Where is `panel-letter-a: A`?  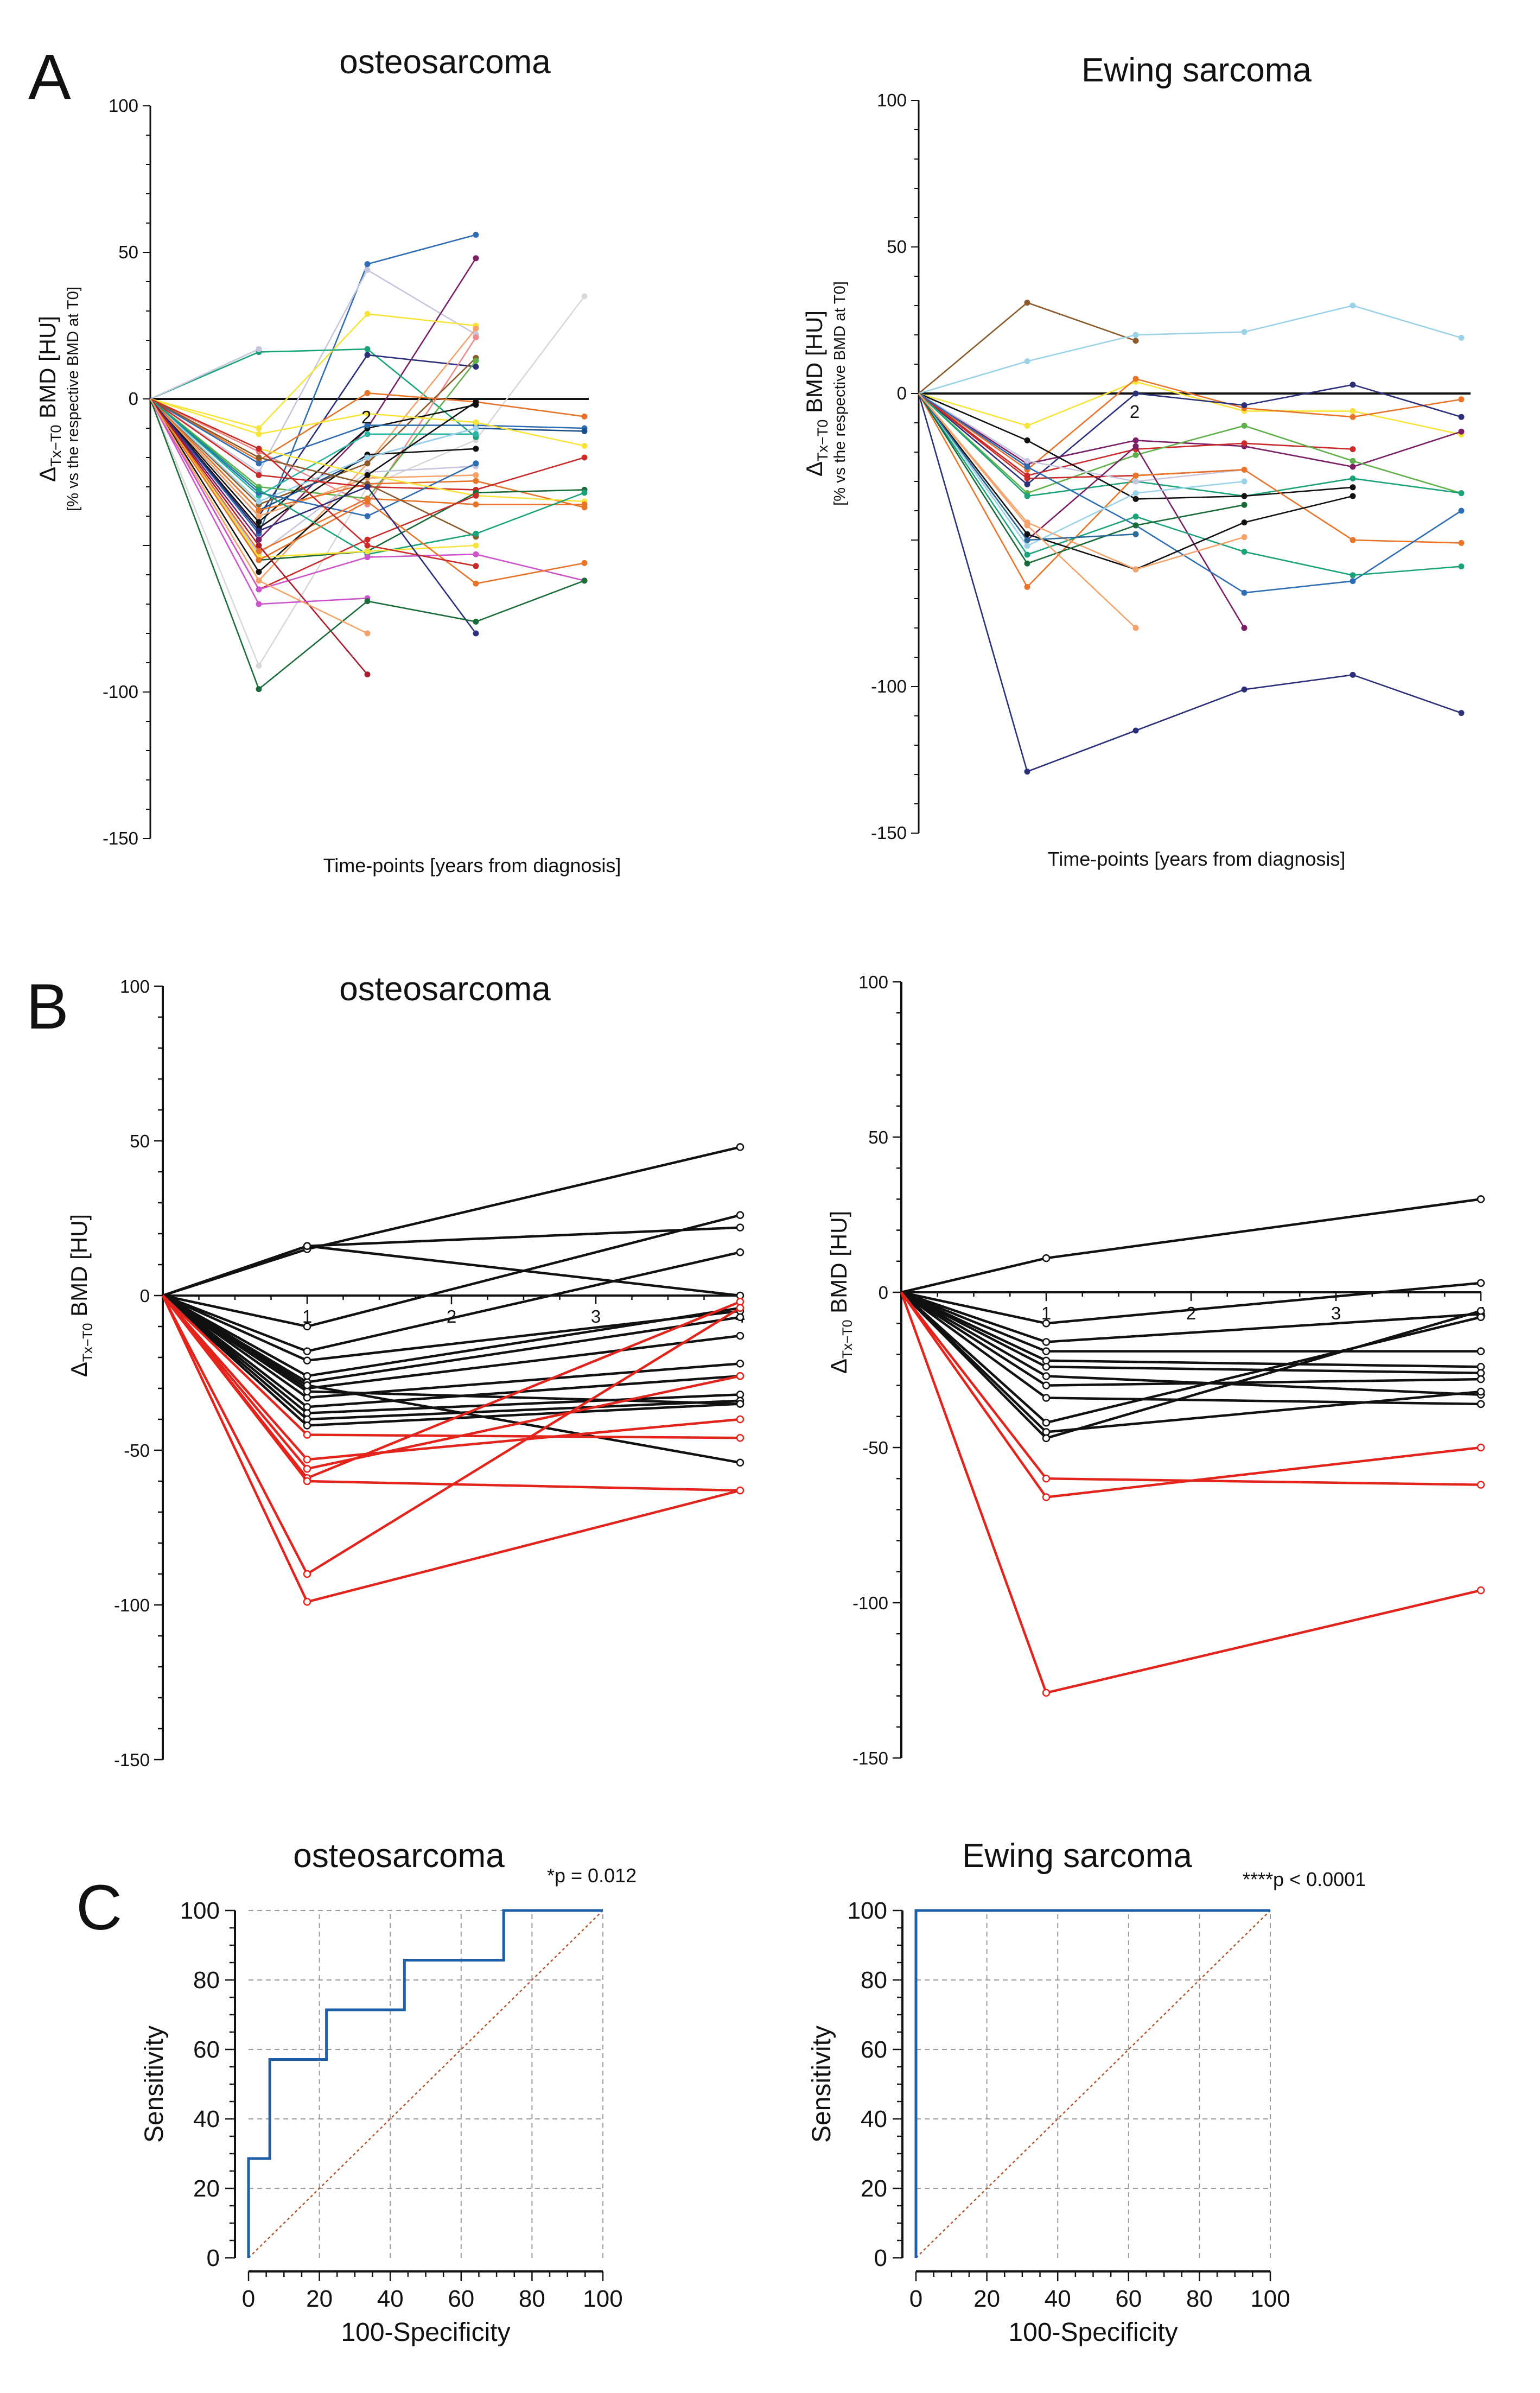 panel-letter-a: A is located at coordinates (49, 77).